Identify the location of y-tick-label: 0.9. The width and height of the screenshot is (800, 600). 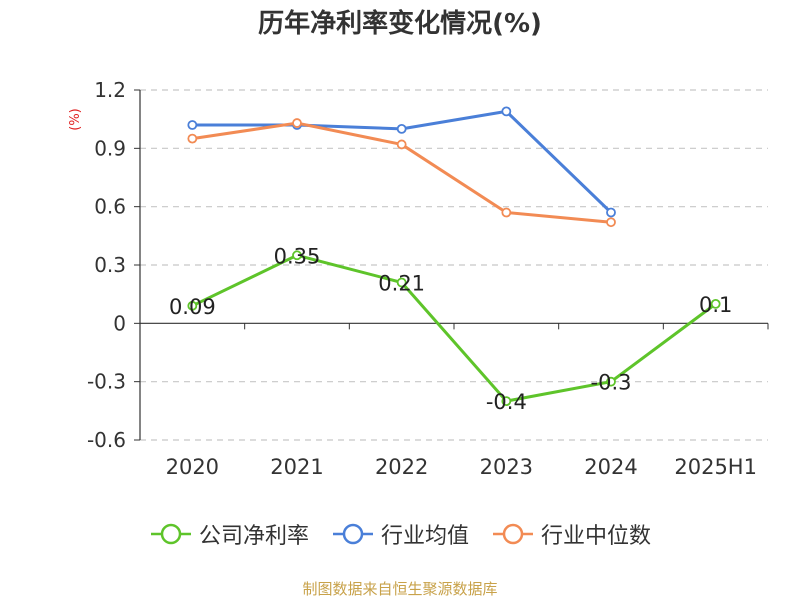
(110, 148).